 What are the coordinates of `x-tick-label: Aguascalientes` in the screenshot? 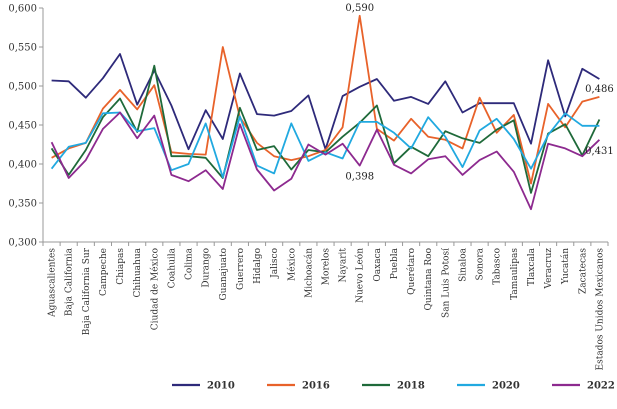 It's located at (53, 283).